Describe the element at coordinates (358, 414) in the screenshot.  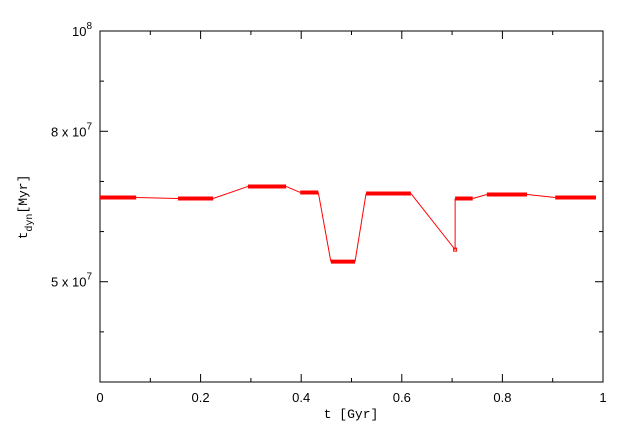
I see `x-label-unit: [Gyr]` at that location.